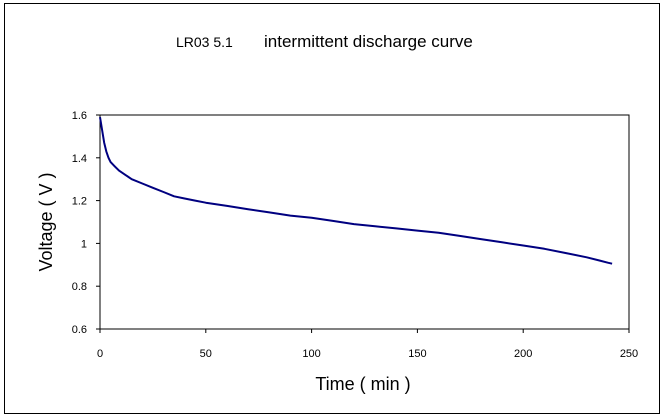 This screenshot has height=418, width=663. Describe the element at coordinates (204, 42) in the screenshot. I see `chart-title-code: LR03 5.1` at that location.